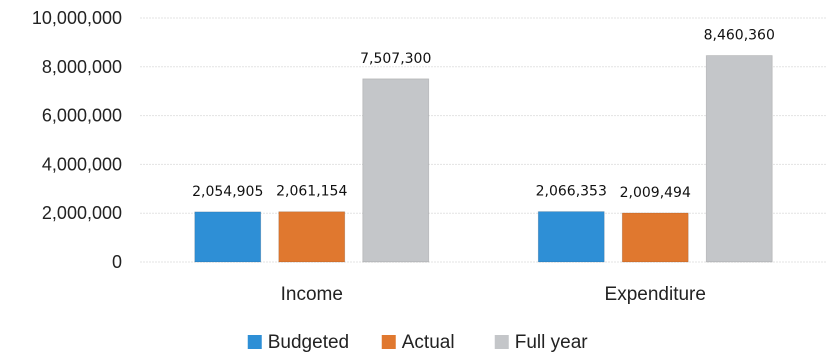 The height and width of the screenshot is (362, 837). I want to click on x-category-label: Expenditure, so click(655, 294).